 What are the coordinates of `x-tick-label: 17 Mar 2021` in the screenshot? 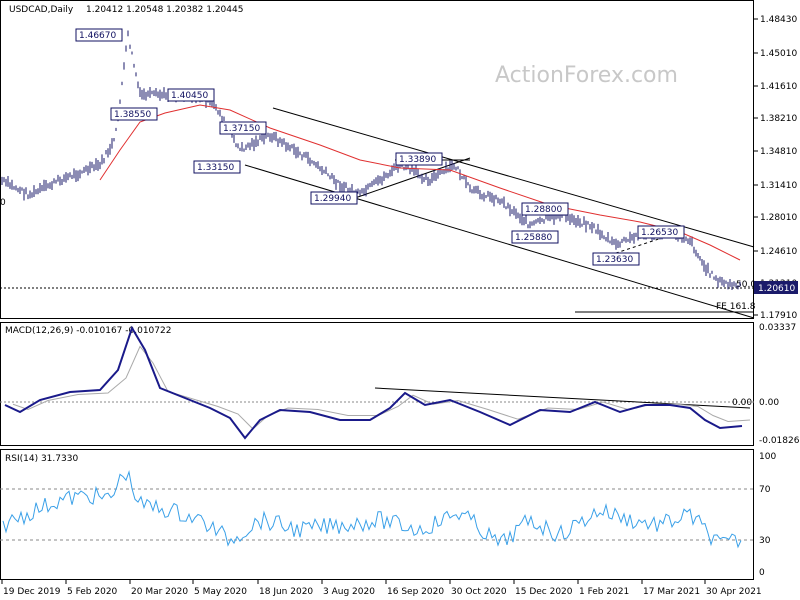 It's located at (671, 592).